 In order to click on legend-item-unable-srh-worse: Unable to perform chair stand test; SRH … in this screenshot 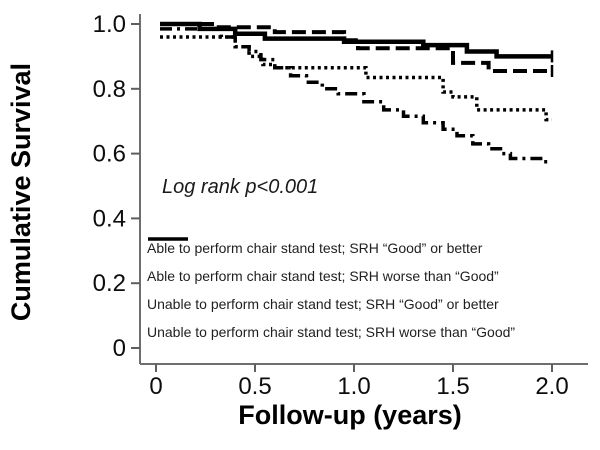, I will do `click(331, 291)`.